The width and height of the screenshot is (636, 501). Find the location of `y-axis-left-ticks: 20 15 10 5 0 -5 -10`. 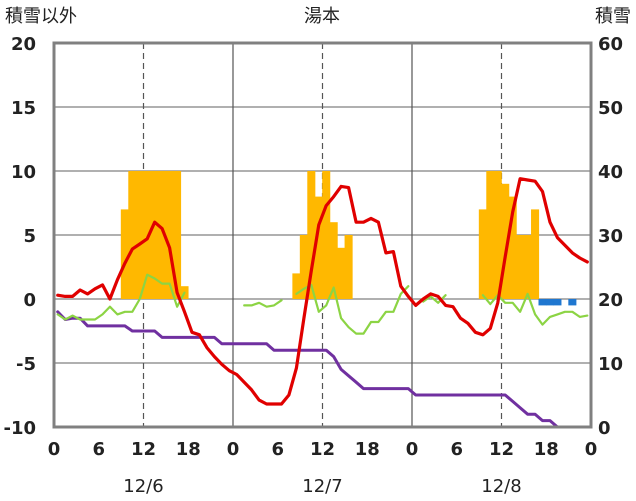

y-axis-left-ticks: 20 15 10 5 0 -5 -10 is located at coordinates (19, 236).